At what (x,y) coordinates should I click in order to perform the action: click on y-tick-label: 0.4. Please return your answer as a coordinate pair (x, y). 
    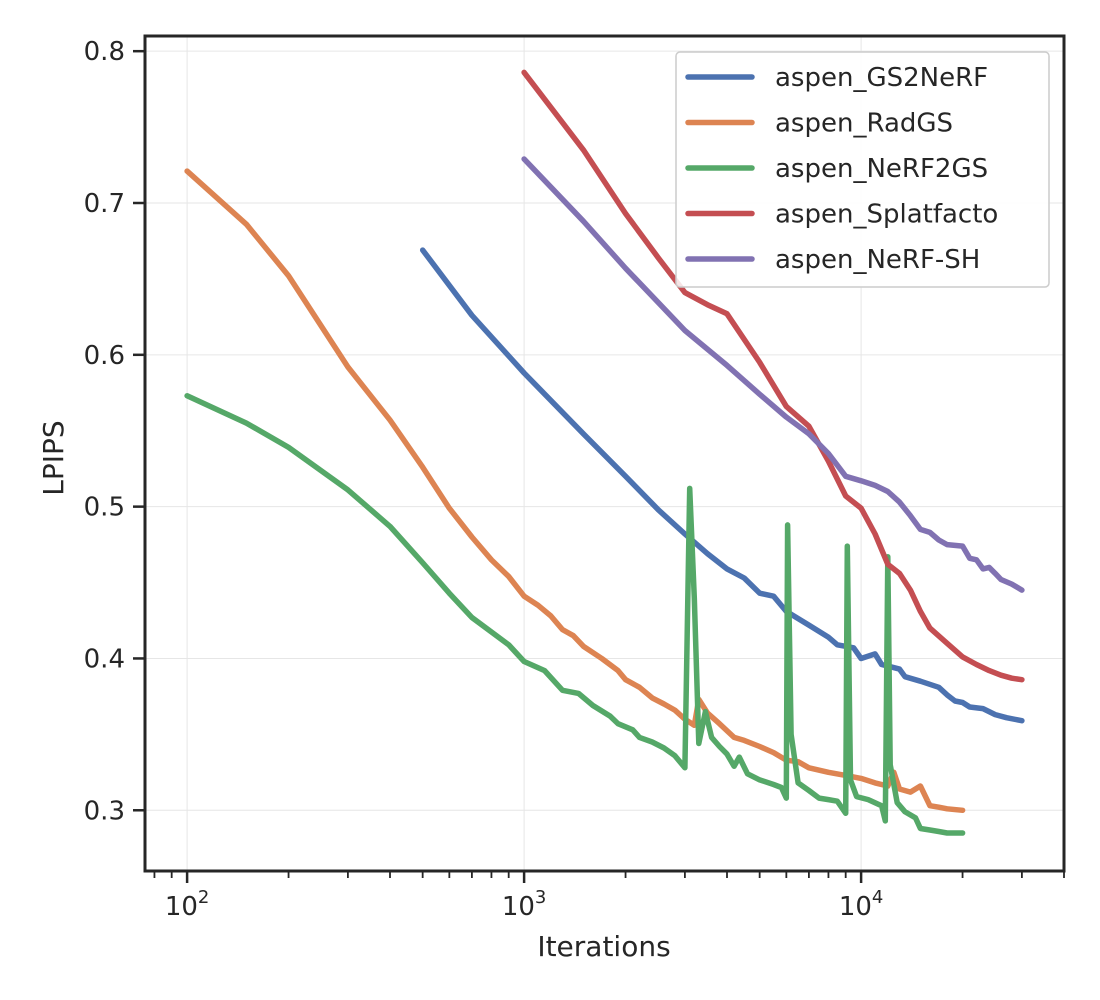
    Looking at the image, I should click on (104, 659).